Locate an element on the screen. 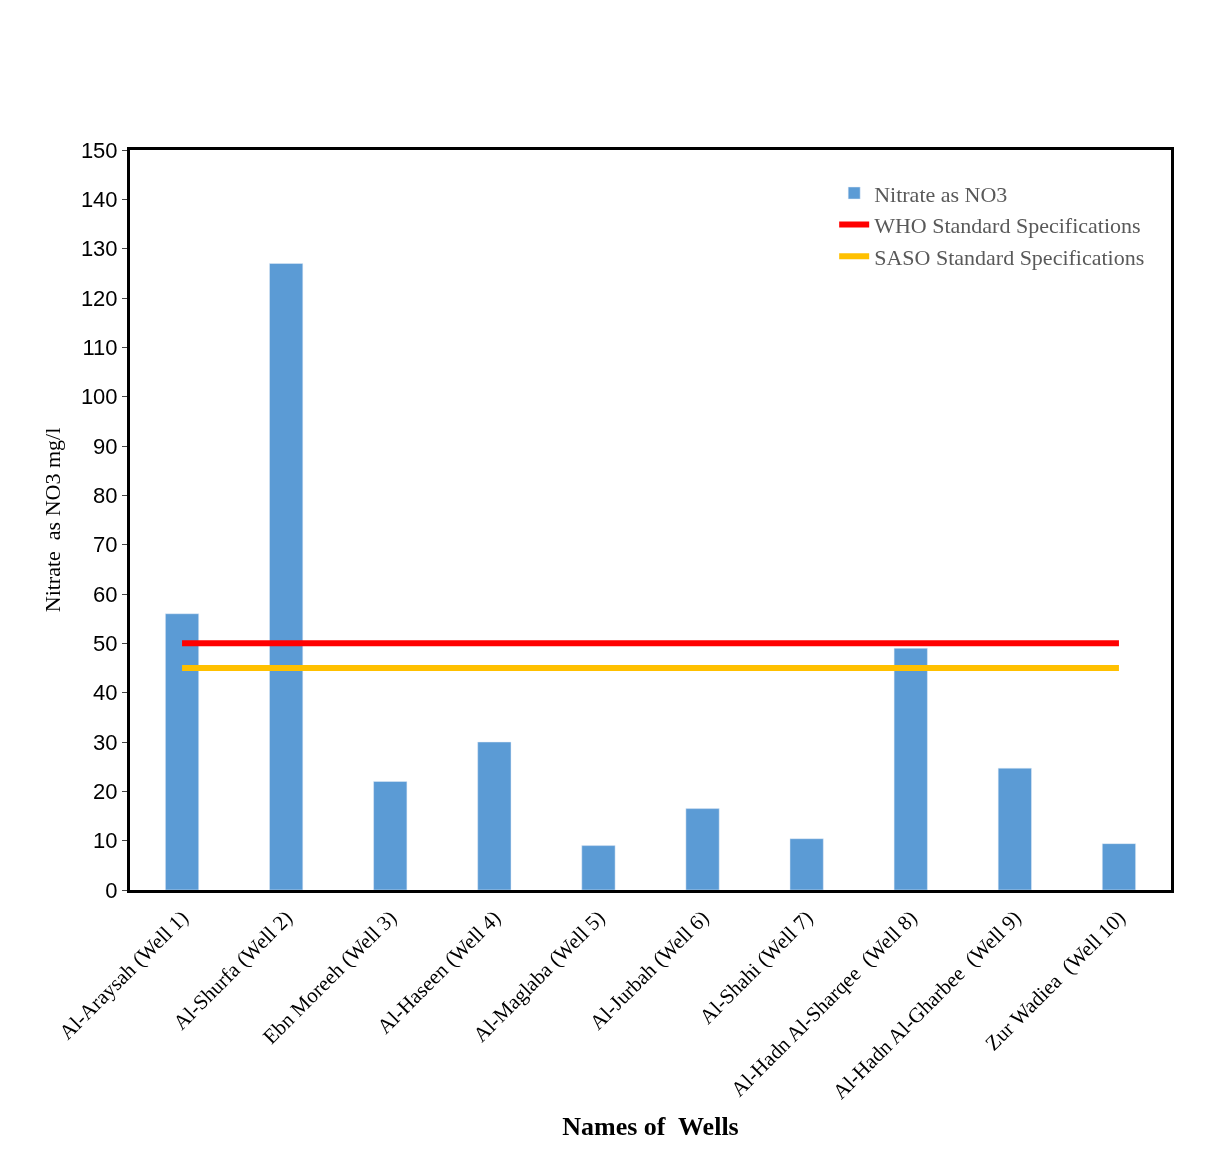 The height and width of the screenshot is (1149, 1206). y-tick-label: 110 is located at coordinates (100, 348).